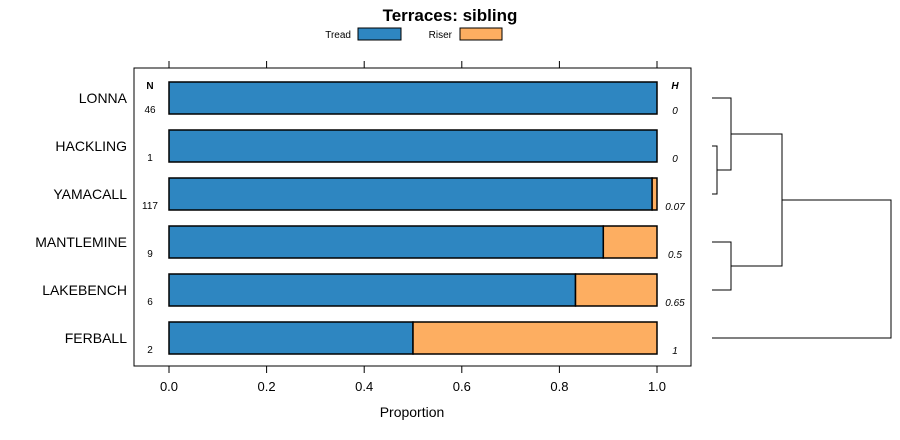  Describe the element at coordinates (413, 64) in the screenshot. I see `top-axis-ticks` at that location.